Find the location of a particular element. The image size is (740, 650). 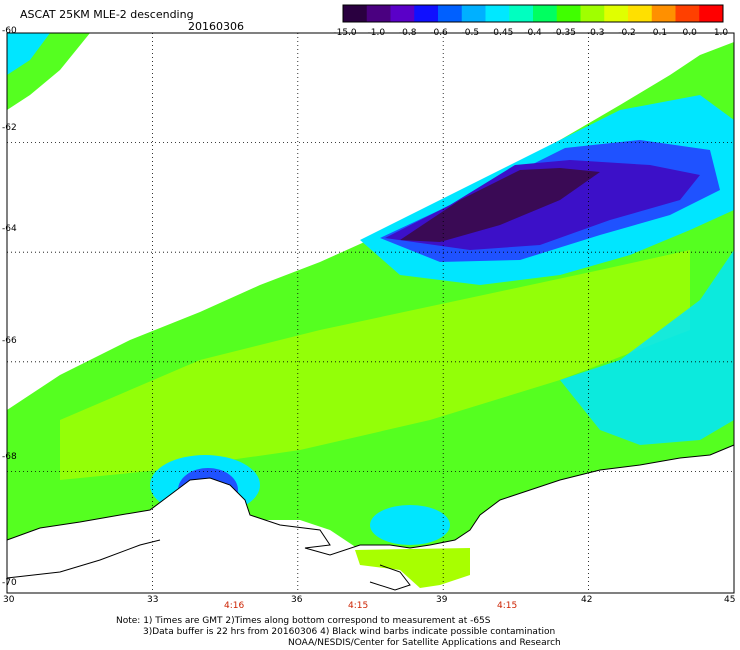

colorbar-border is located at coordinates (533, 13).